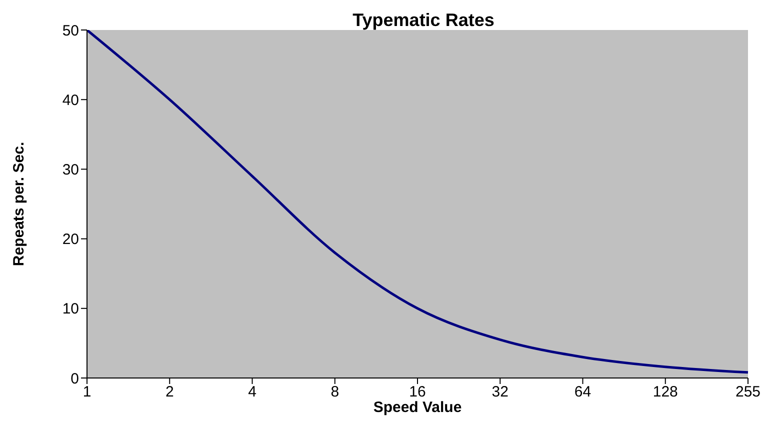  What do you see at coordinates (70, 100) in the screenshot?
I see `y-tick-label: 40` at bounding box center [70, 100].